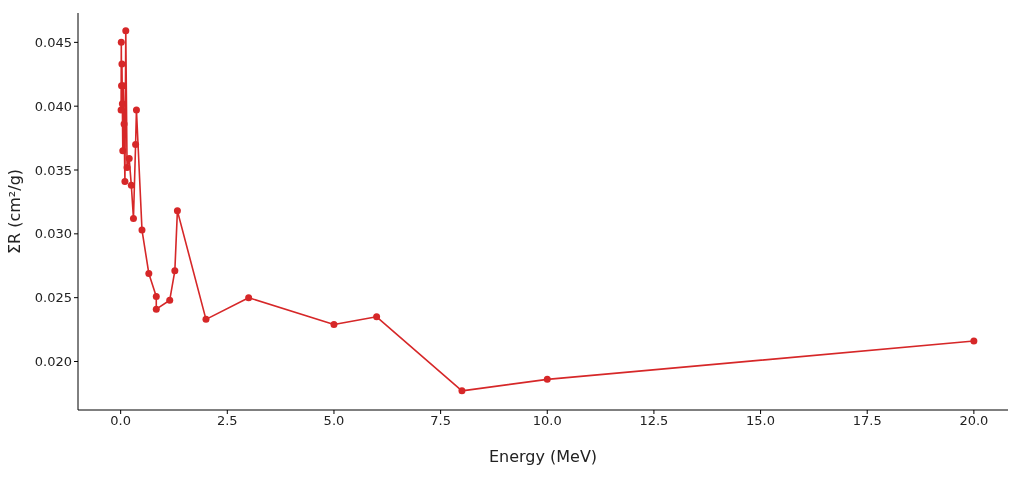  I want to click on x-tick-label: 17.5, so click(867, 421).